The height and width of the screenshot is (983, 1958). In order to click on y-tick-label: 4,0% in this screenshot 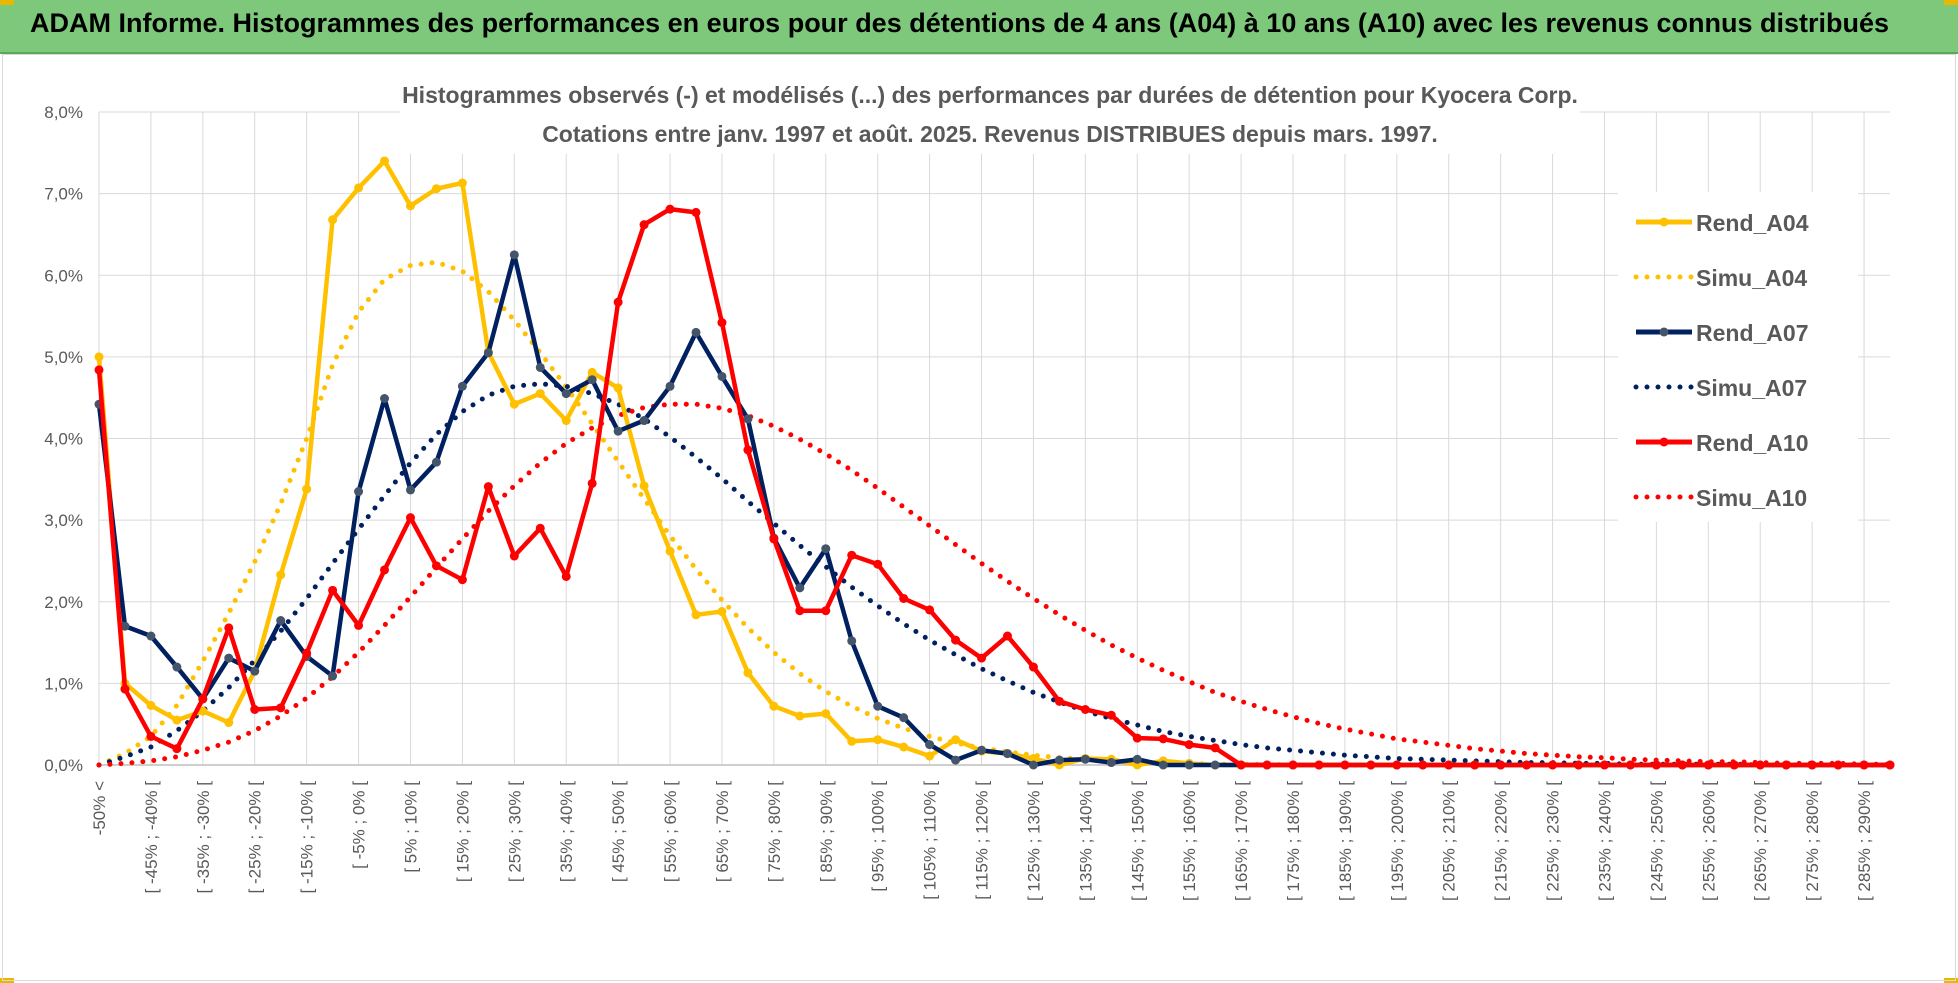, I will do `click(63, 439)`.